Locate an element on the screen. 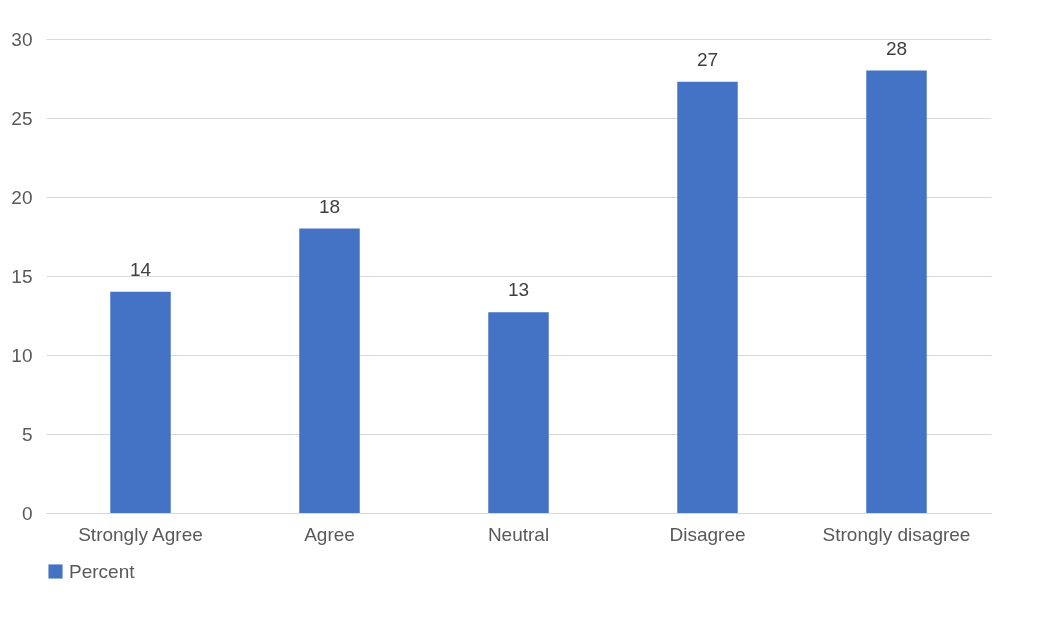 The image size is (1039, 628). legend-label: Percent is located at coordinates (102, 571).